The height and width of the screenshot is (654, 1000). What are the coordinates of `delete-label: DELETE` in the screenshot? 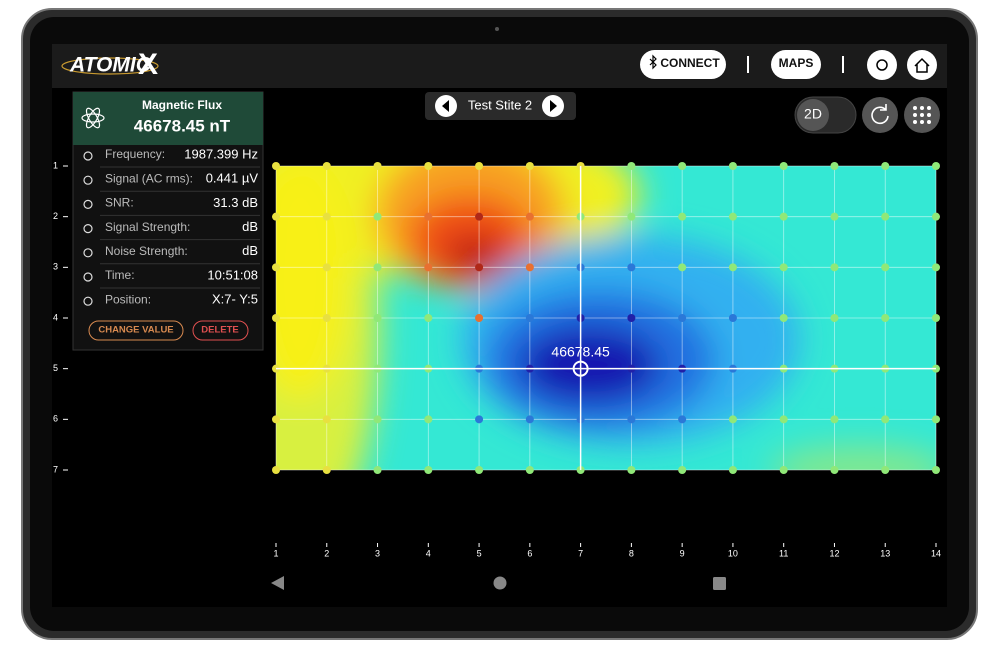 It's located at (219, 330).